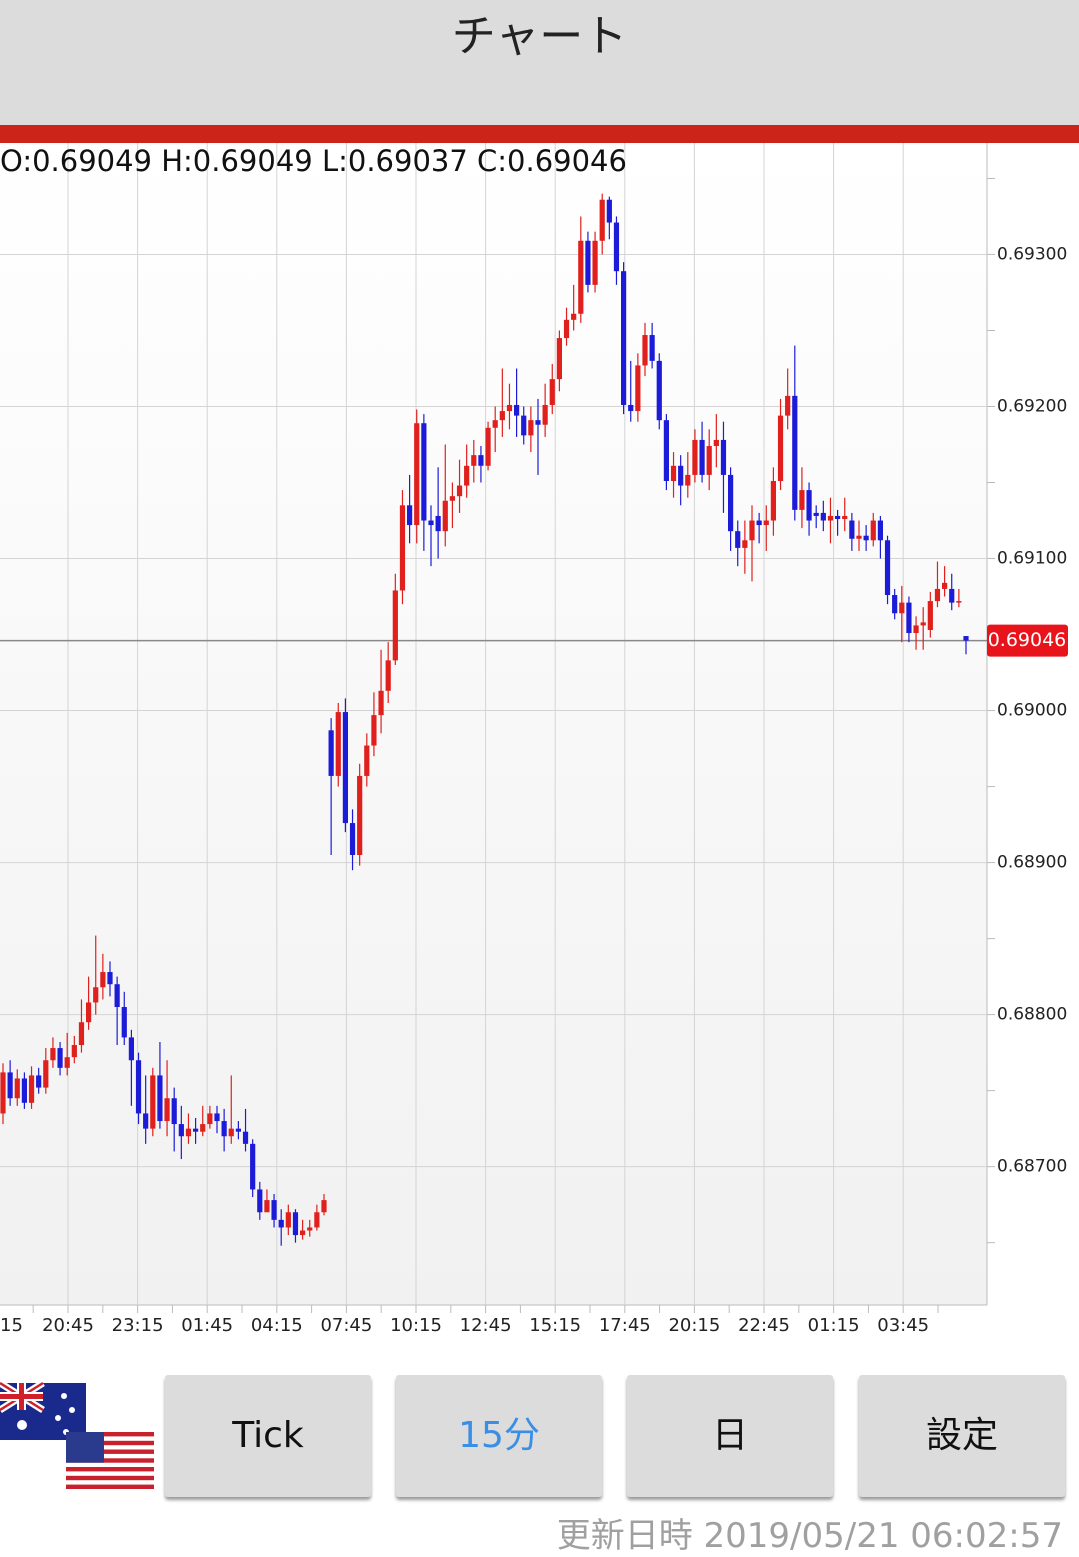 The height and width of the screenshot is (1557, 1079). What do you see at coordinates (11, 1325) in the screenshot?
I see `x-tick-label: 15` at bounding box center [11, 1325].